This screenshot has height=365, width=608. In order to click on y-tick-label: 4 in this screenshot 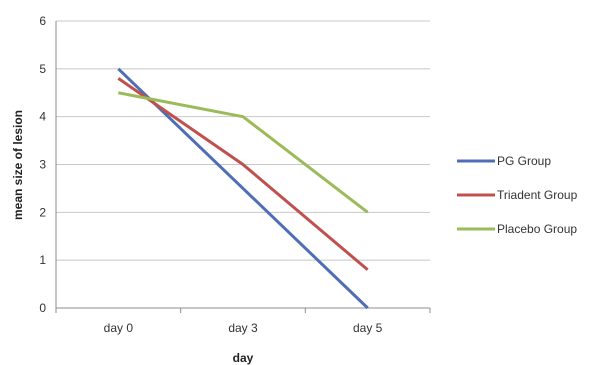, I will do `click(42, 117)`.